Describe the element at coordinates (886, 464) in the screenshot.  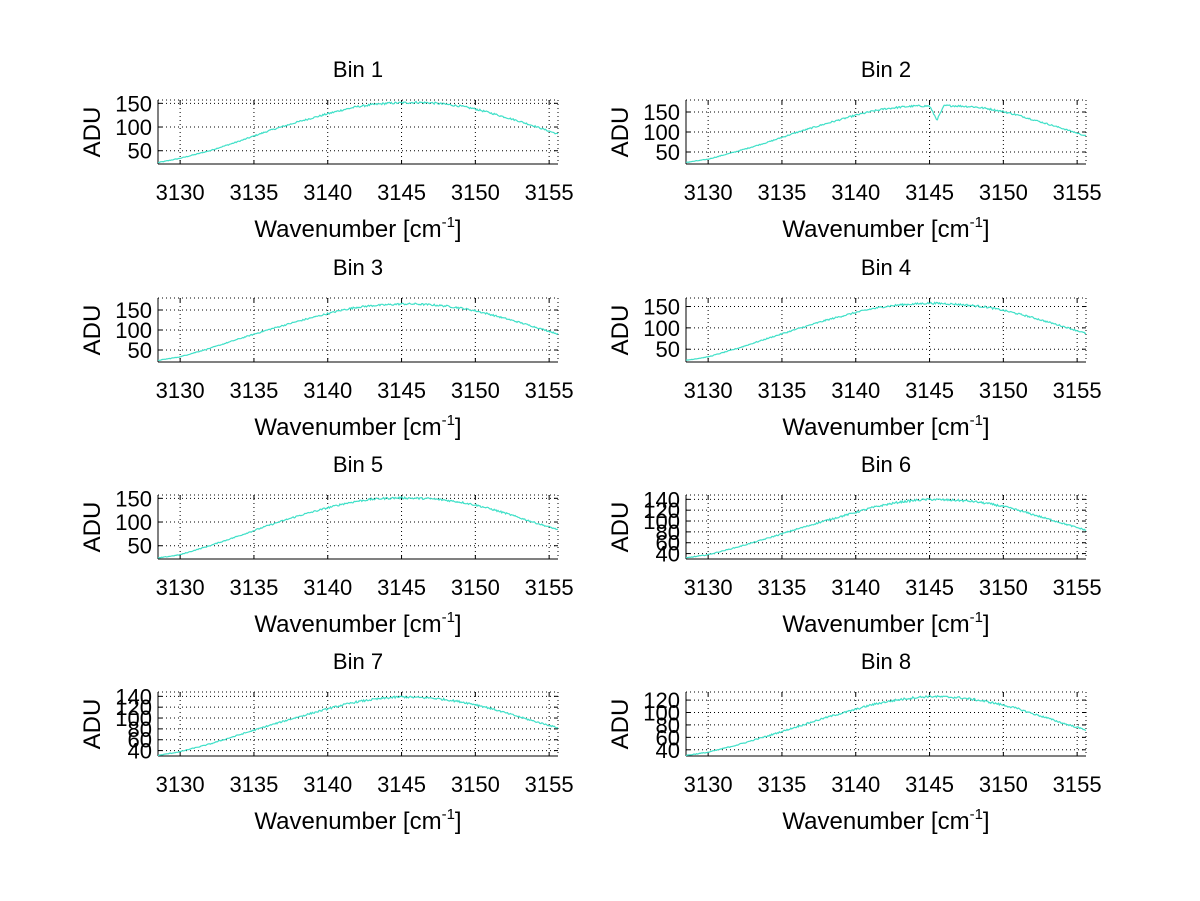
I see `subplot-title: Bin 6` at that location.